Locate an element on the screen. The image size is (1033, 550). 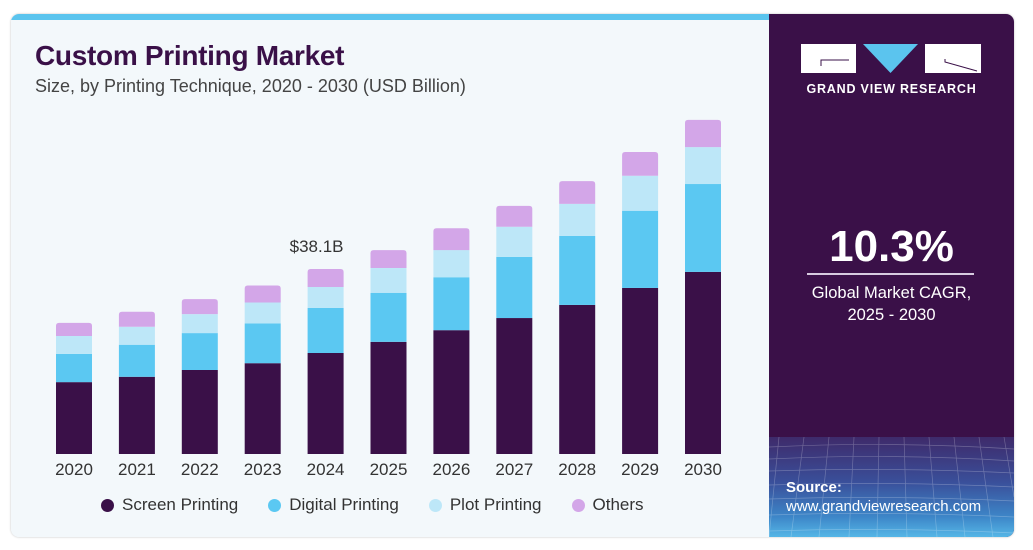
bar-stack-2029 is located at coordinates (640, 302).